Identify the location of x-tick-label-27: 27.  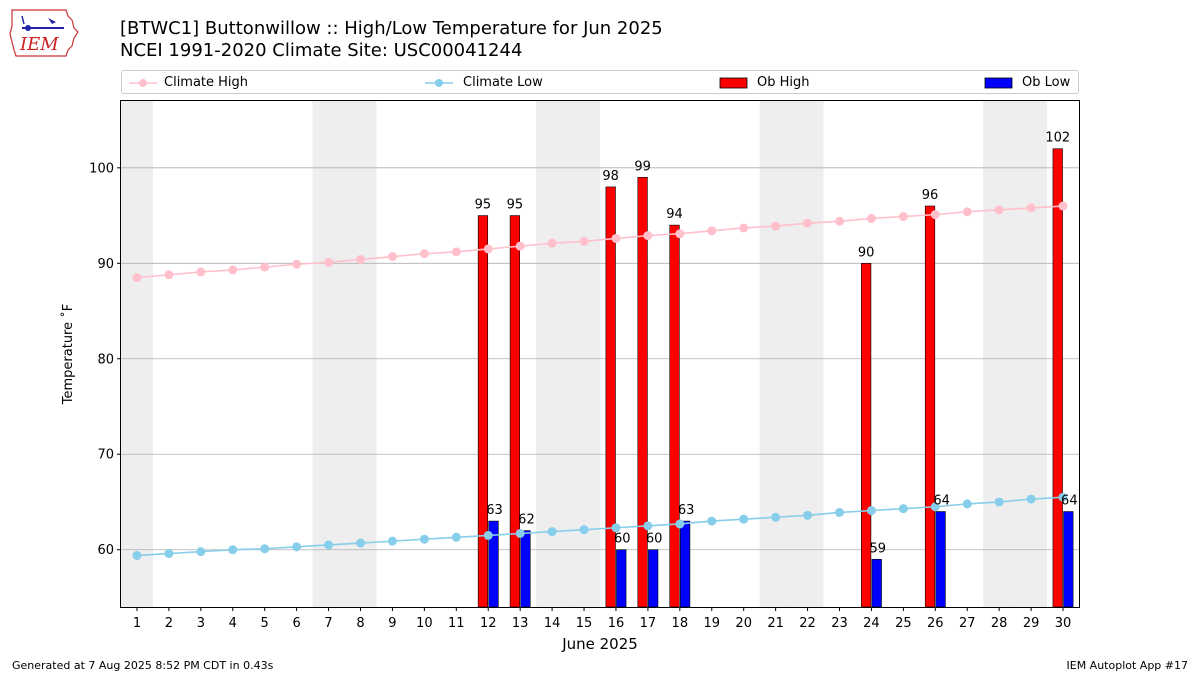
(967, 623).